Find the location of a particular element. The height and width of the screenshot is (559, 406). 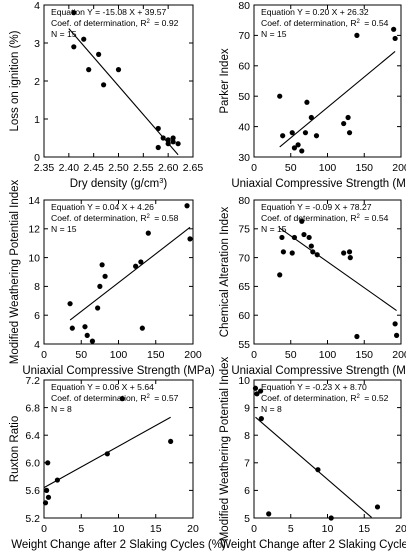

y-axis-label: Ruxton Ratio is located at coordinates (15, 449).